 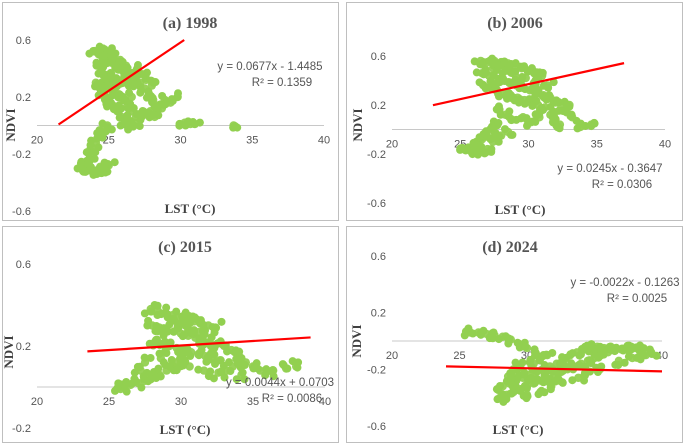 I want to click on y-tick-label: 0.2, so click(x=378, y=106).